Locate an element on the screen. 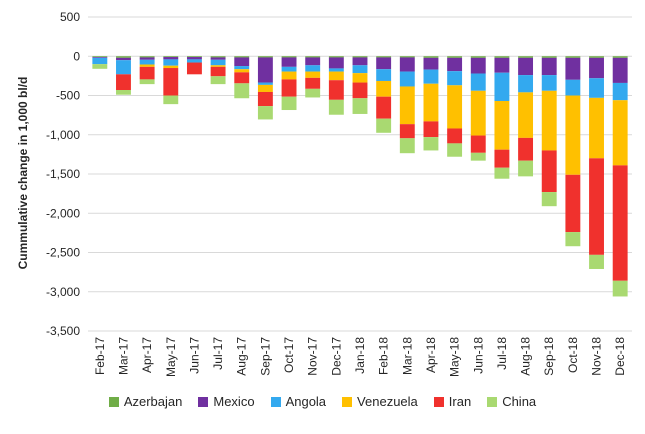 The width and height of the screenshot is (645, 434). legend-item-azerbajan: Azerbajan is located at coordinates (145, 401).